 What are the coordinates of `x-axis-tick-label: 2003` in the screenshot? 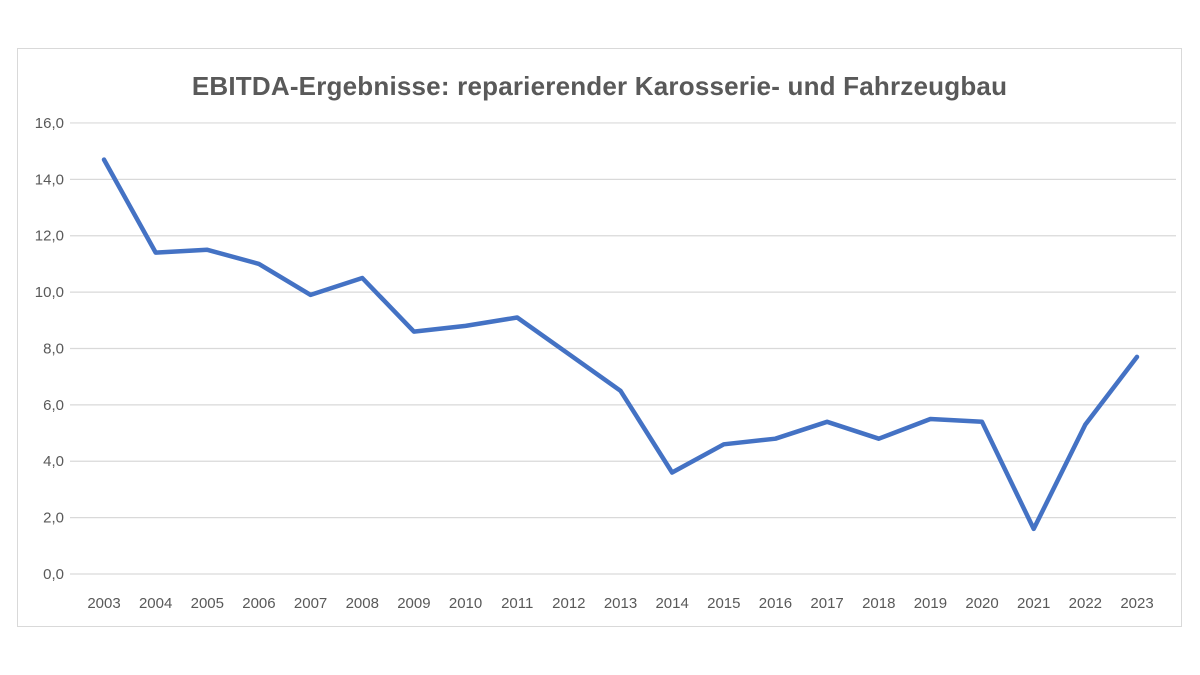 It's located at (103, 603).